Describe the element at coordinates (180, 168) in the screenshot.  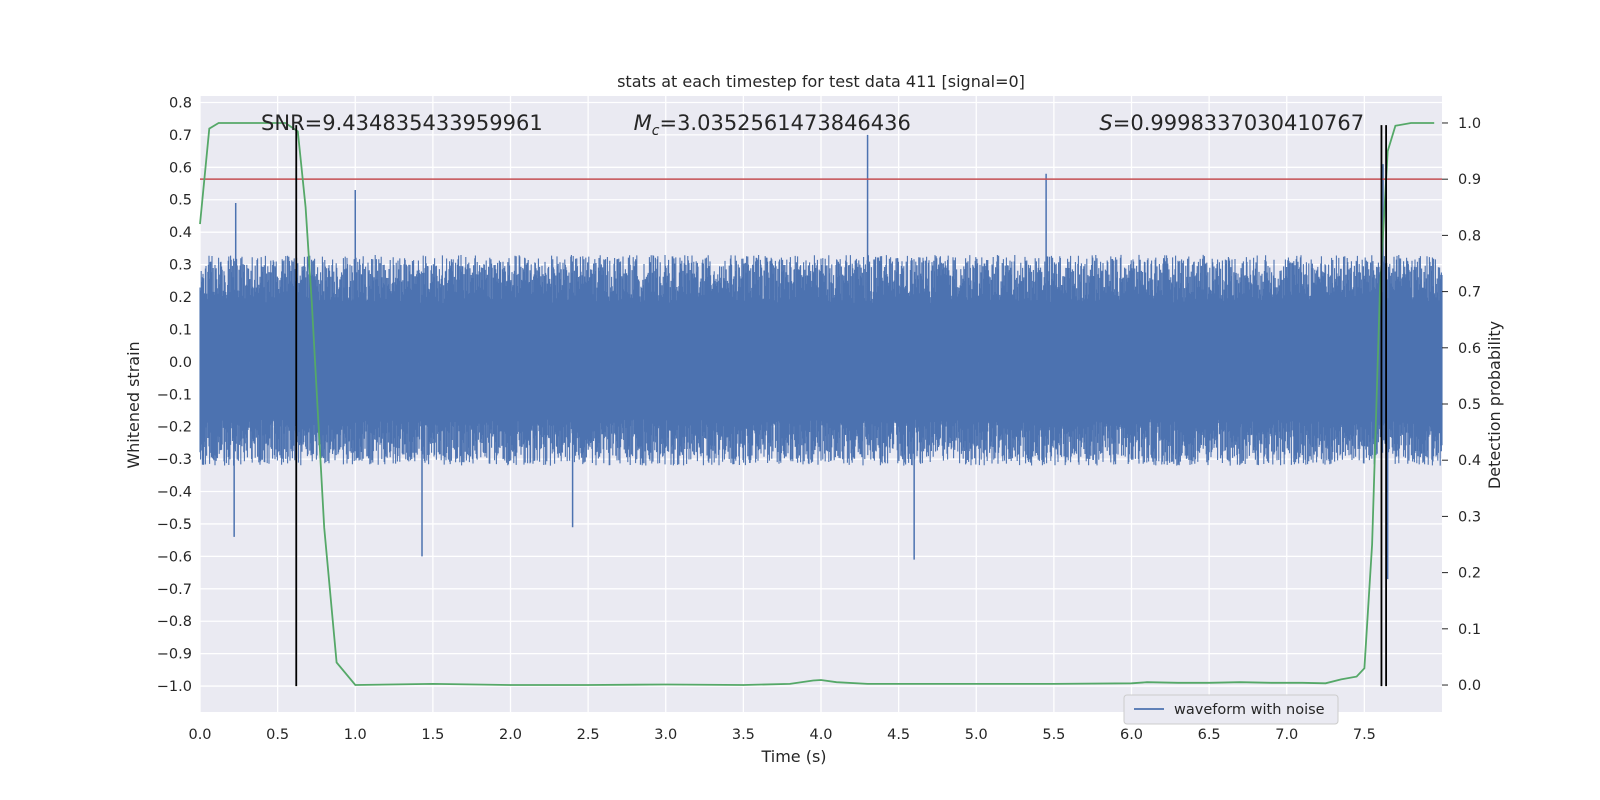
I see `y-tick-label: 0.6` at that location.